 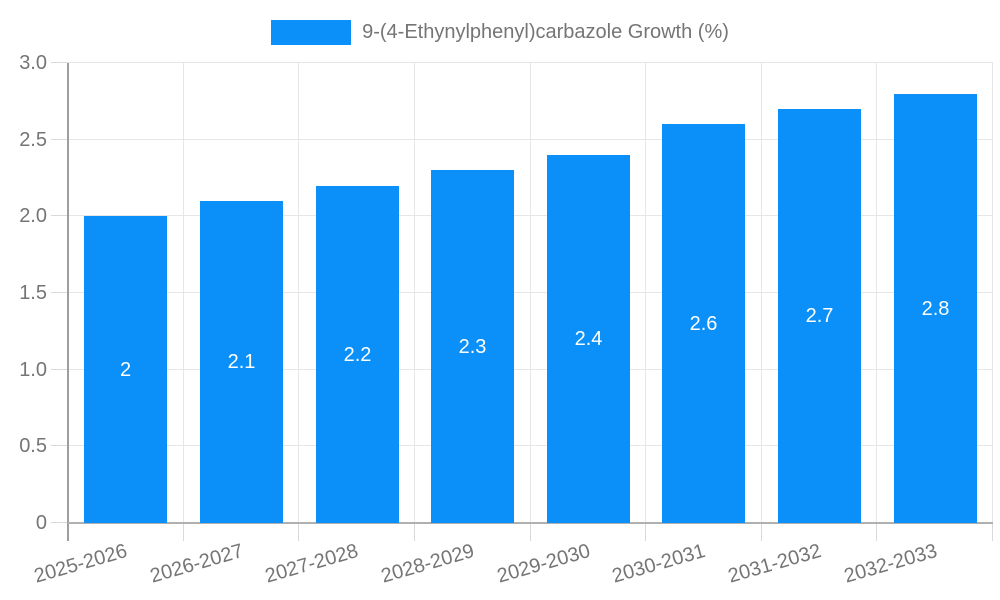 What do you see at coordinates (33, 216) in the screenshot?
I see `y-axis-tick-label: 2.0` at bounding box center [33, 216].